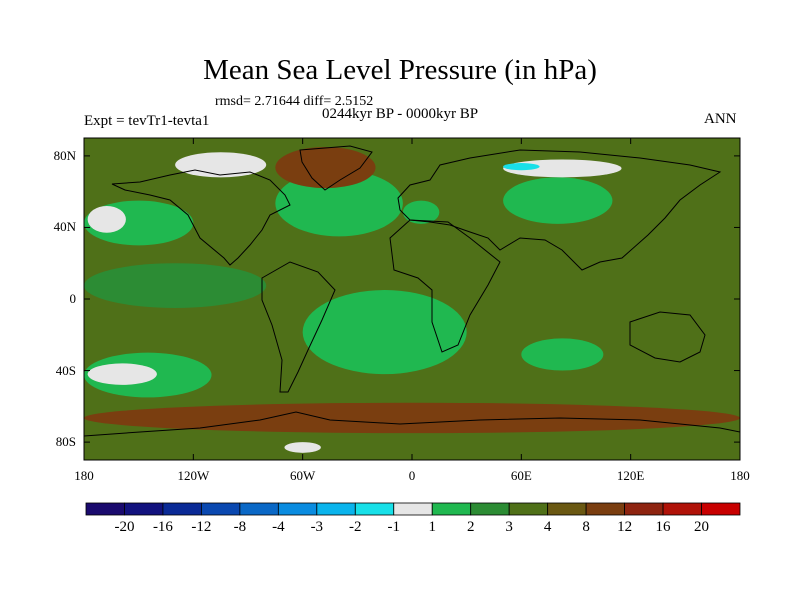  Describe the element at coordinates (302, 447) in the screenshot. I see `field-region-antarctic-coast` at that location.